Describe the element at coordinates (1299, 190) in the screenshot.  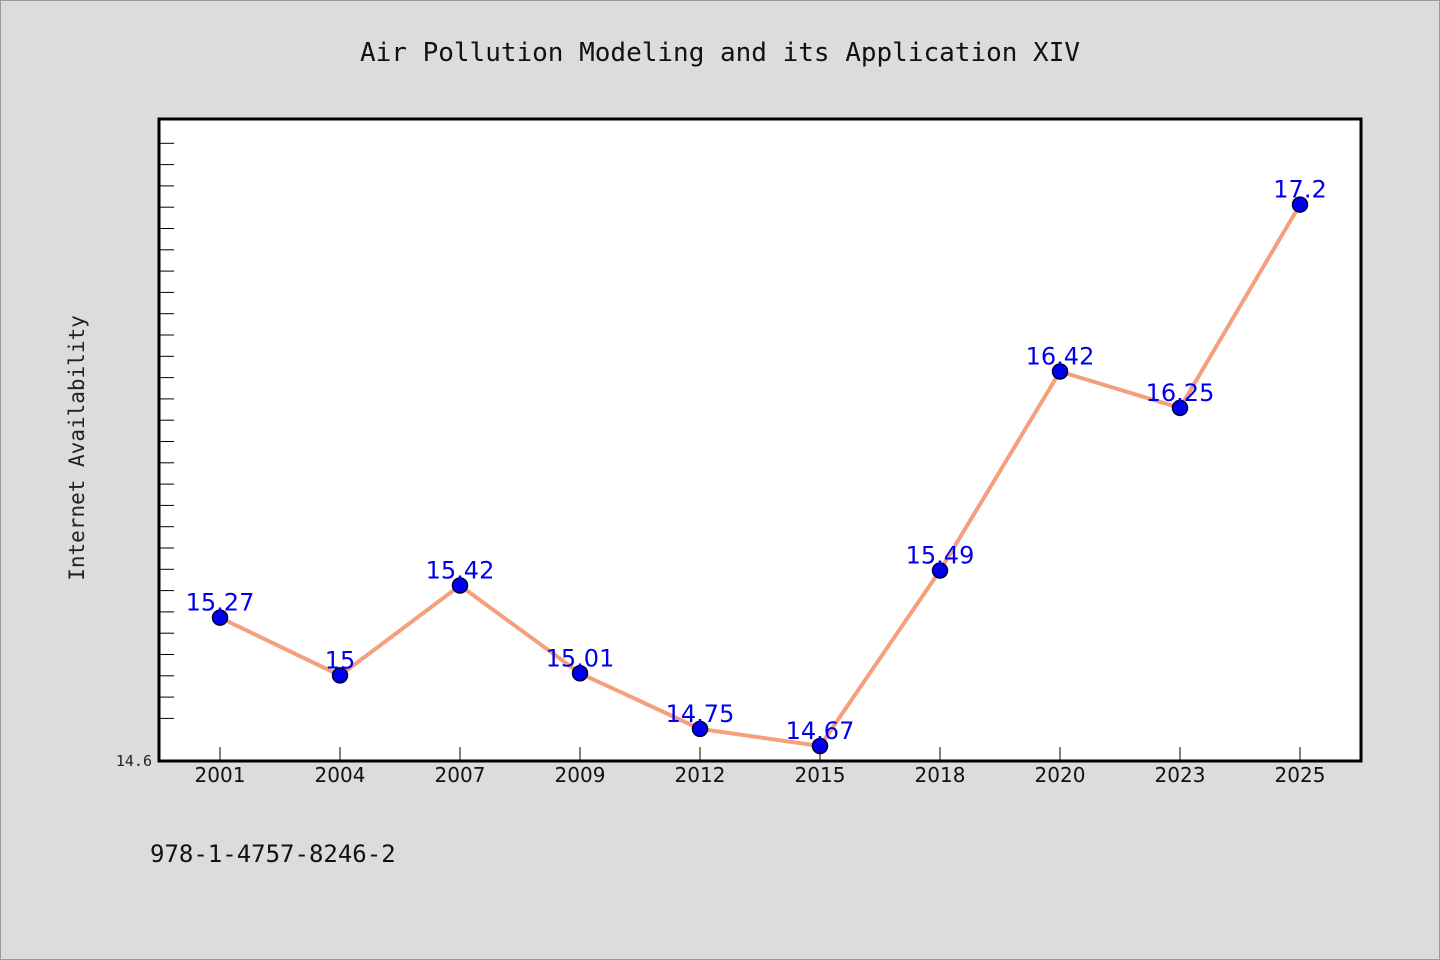
I see `data-label: 17.2` at that location.